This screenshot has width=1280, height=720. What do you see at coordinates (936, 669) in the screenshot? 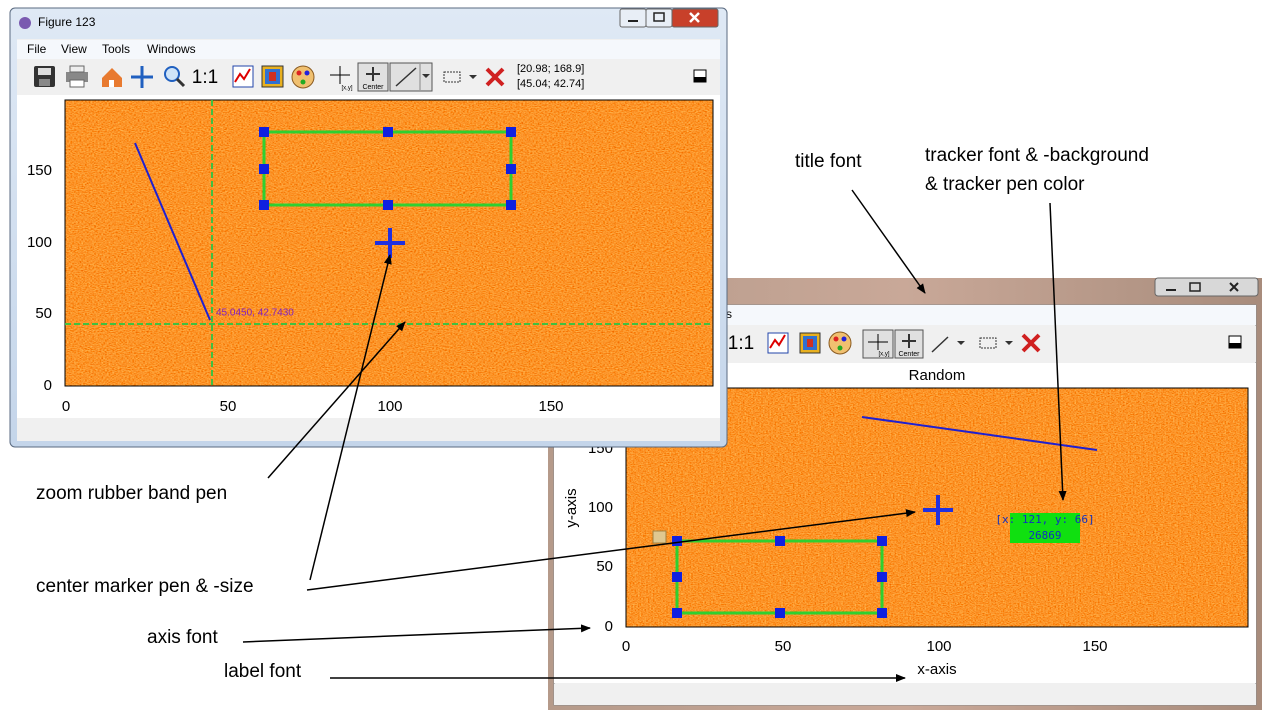
I see `x-axis-label: x-axis` at bounding box center [936, 669].